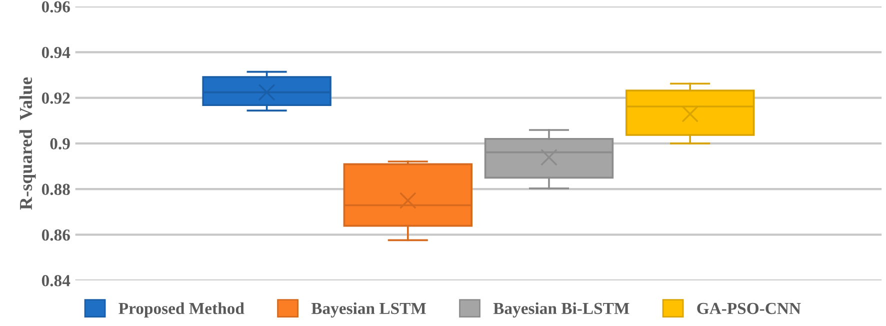  What do you see at coordinates (56, 7) in the screenshot?
I see `y-tick-label: 0.96` at bounding box center [56, 7].